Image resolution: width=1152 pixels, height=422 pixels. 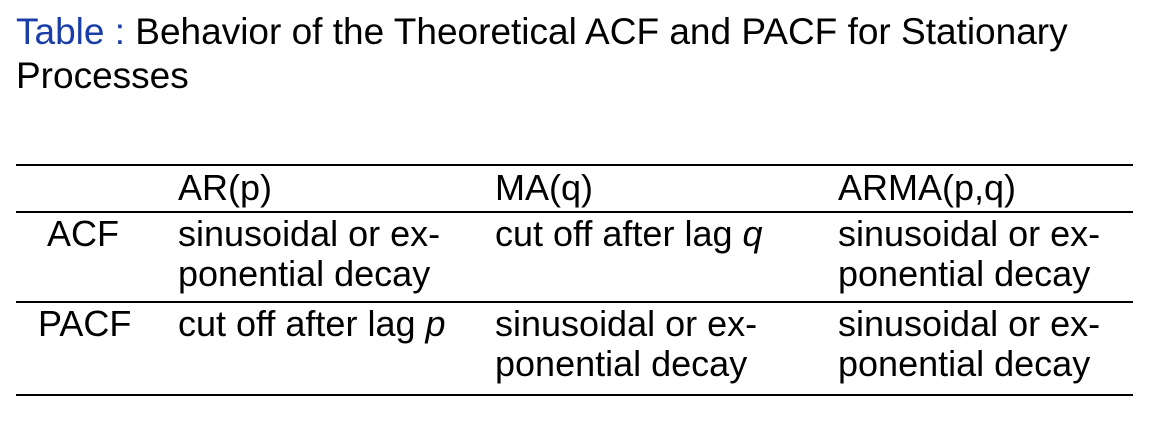 What do you see at coordinates (927, 187) in the screenshot?
I see `header-arma: ARMA(p,q)` at bounding box center [927, 187].